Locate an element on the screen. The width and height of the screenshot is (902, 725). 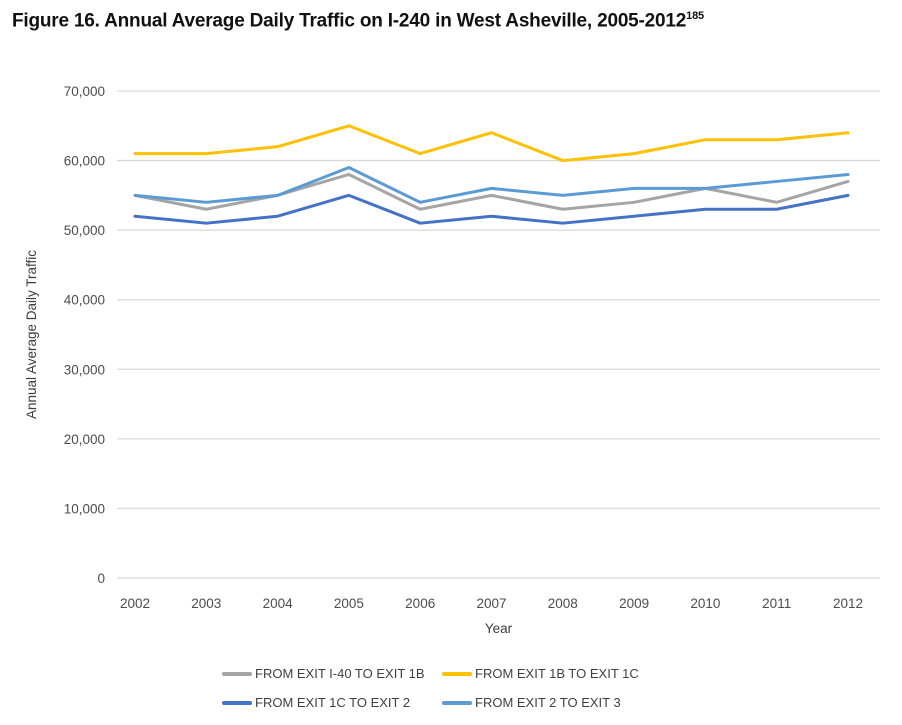
legend-item-exit-i40-to-1b: FROM EXIT I-40 TO EXIT 1B is located at coordinates (332, 673).